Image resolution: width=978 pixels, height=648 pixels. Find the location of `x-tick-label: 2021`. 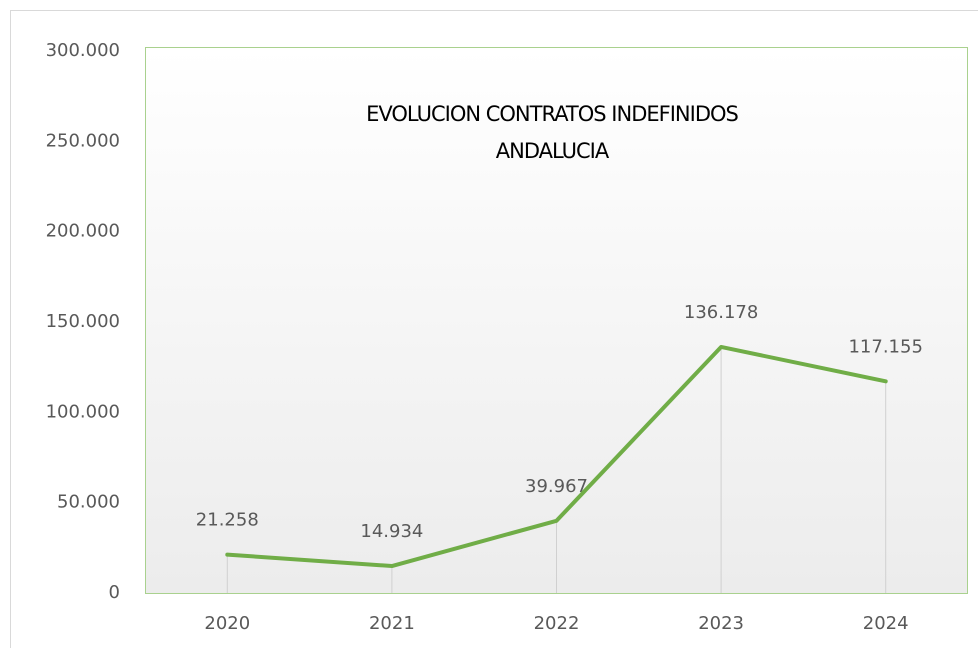

x-tick-label: 2021 is located at coordinates (392, 623).